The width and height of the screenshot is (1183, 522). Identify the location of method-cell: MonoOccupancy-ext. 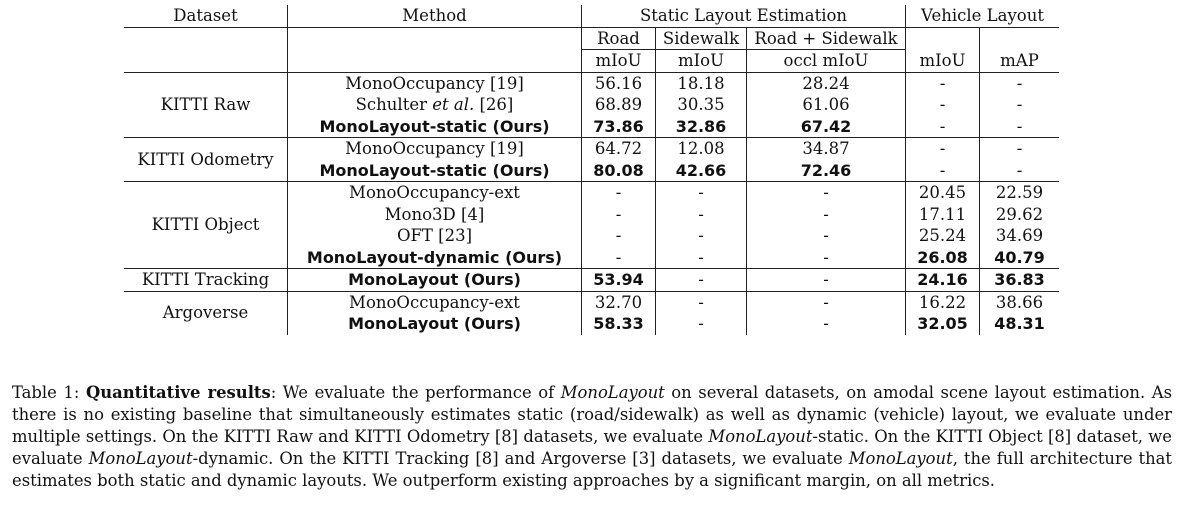
(434, 301).